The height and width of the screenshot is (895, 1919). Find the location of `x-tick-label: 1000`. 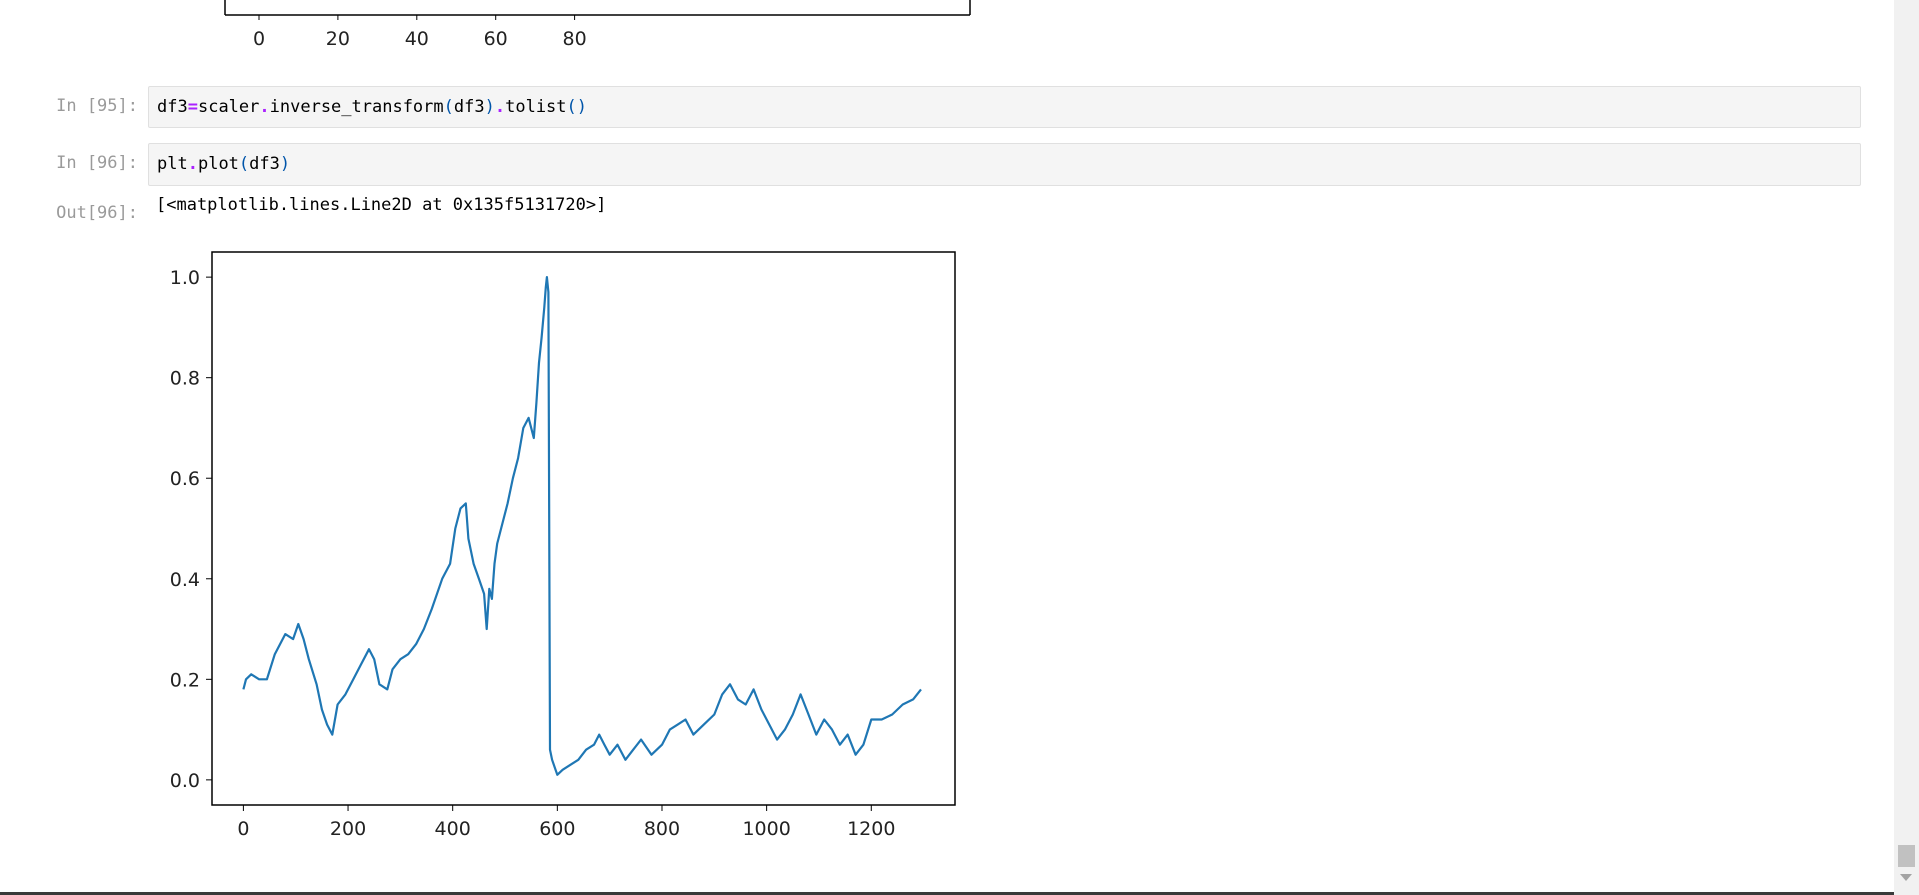

x-tick-label: 1000 is located at coordinates (766, 829).